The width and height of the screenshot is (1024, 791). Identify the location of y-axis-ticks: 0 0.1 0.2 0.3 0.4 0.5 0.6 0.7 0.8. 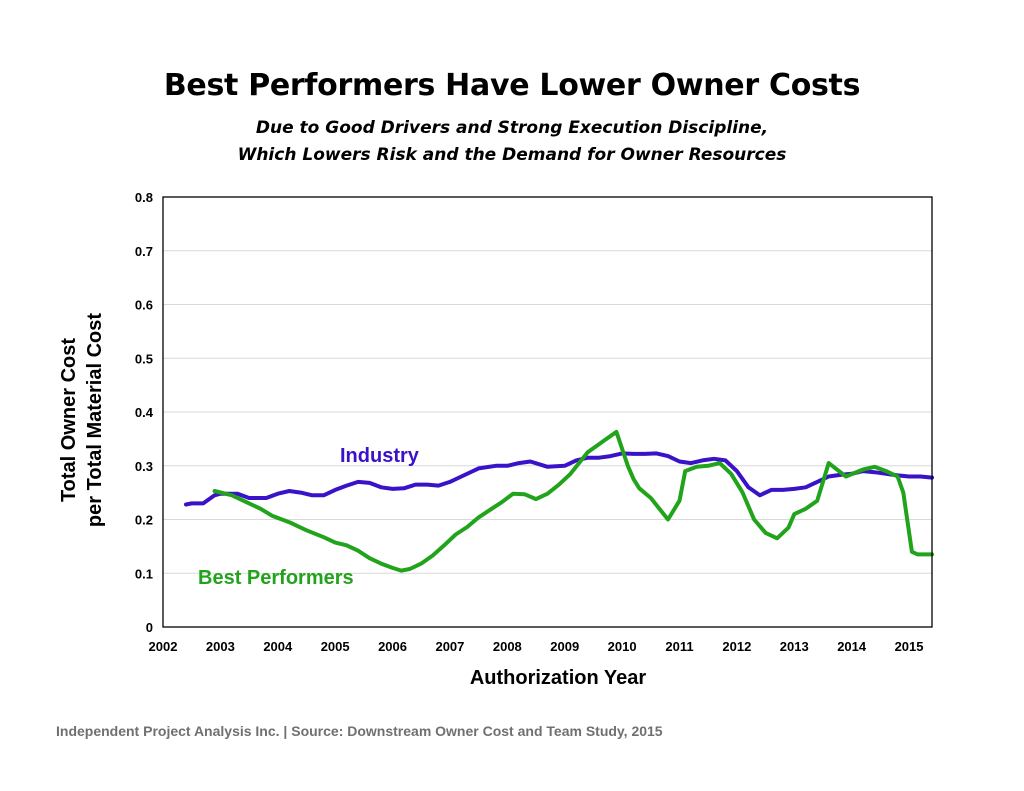
(144, 412).